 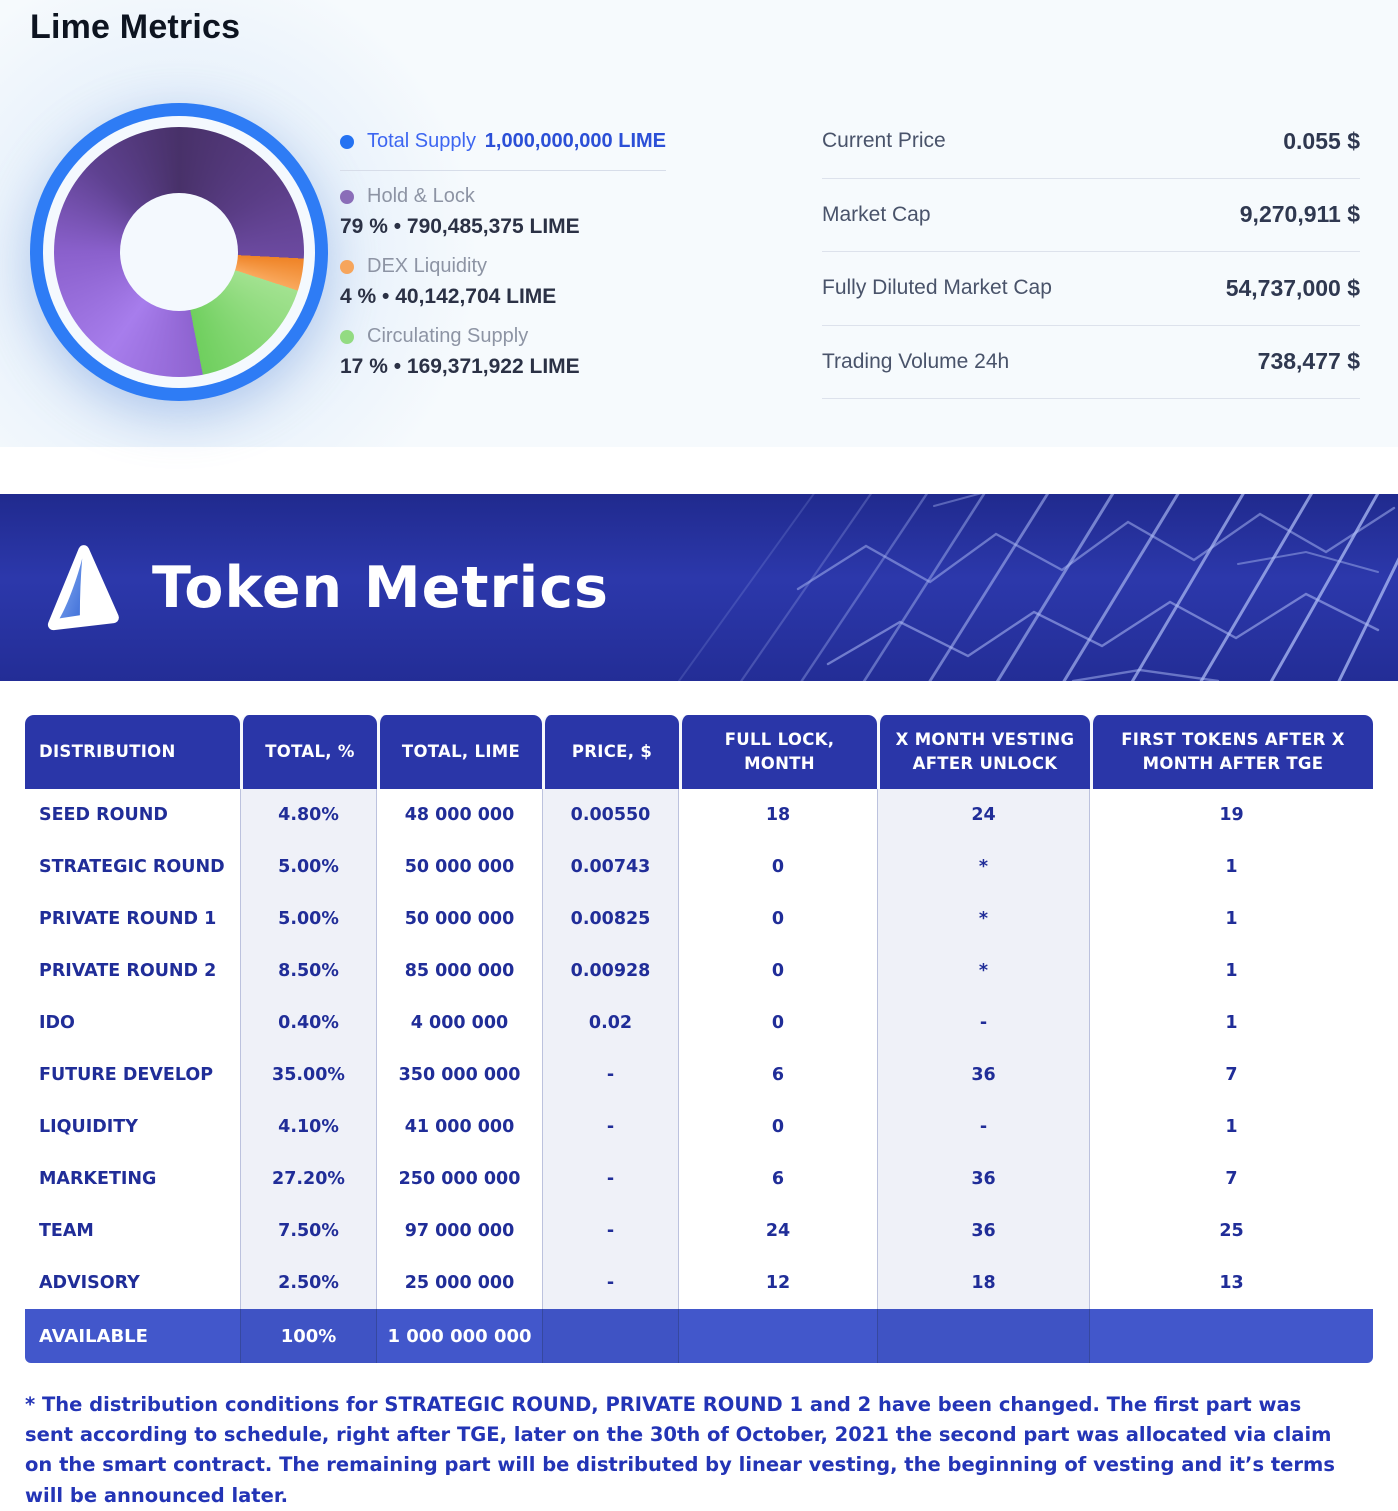 I want to click on trading-volume-value: 738,477 $, so click(x=1308, y=361).